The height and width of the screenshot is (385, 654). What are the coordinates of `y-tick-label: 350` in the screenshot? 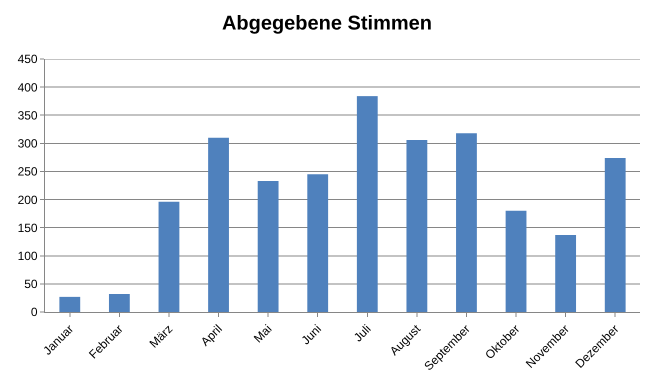 It's located at (28, 115).